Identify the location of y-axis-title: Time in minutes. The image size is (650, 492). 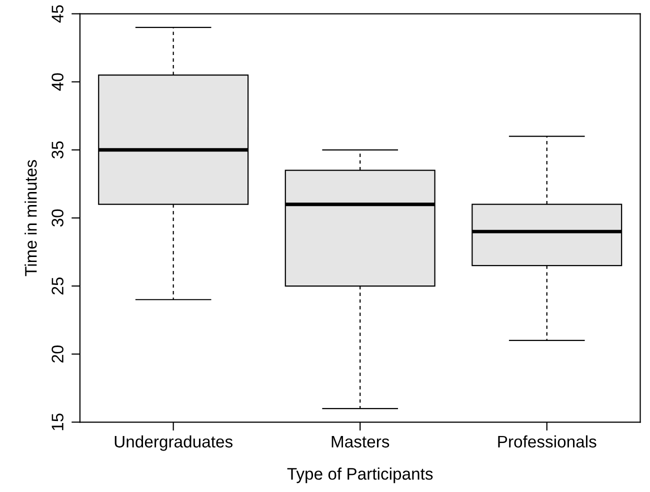
(30, 218).